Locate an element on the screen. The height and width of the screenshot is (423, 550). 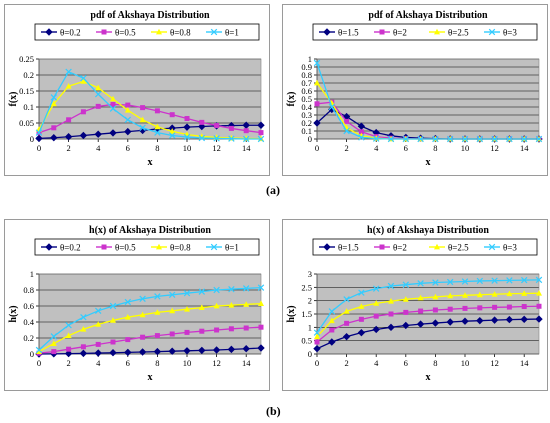
series-θ=2 is located at coordinates (428, 324).